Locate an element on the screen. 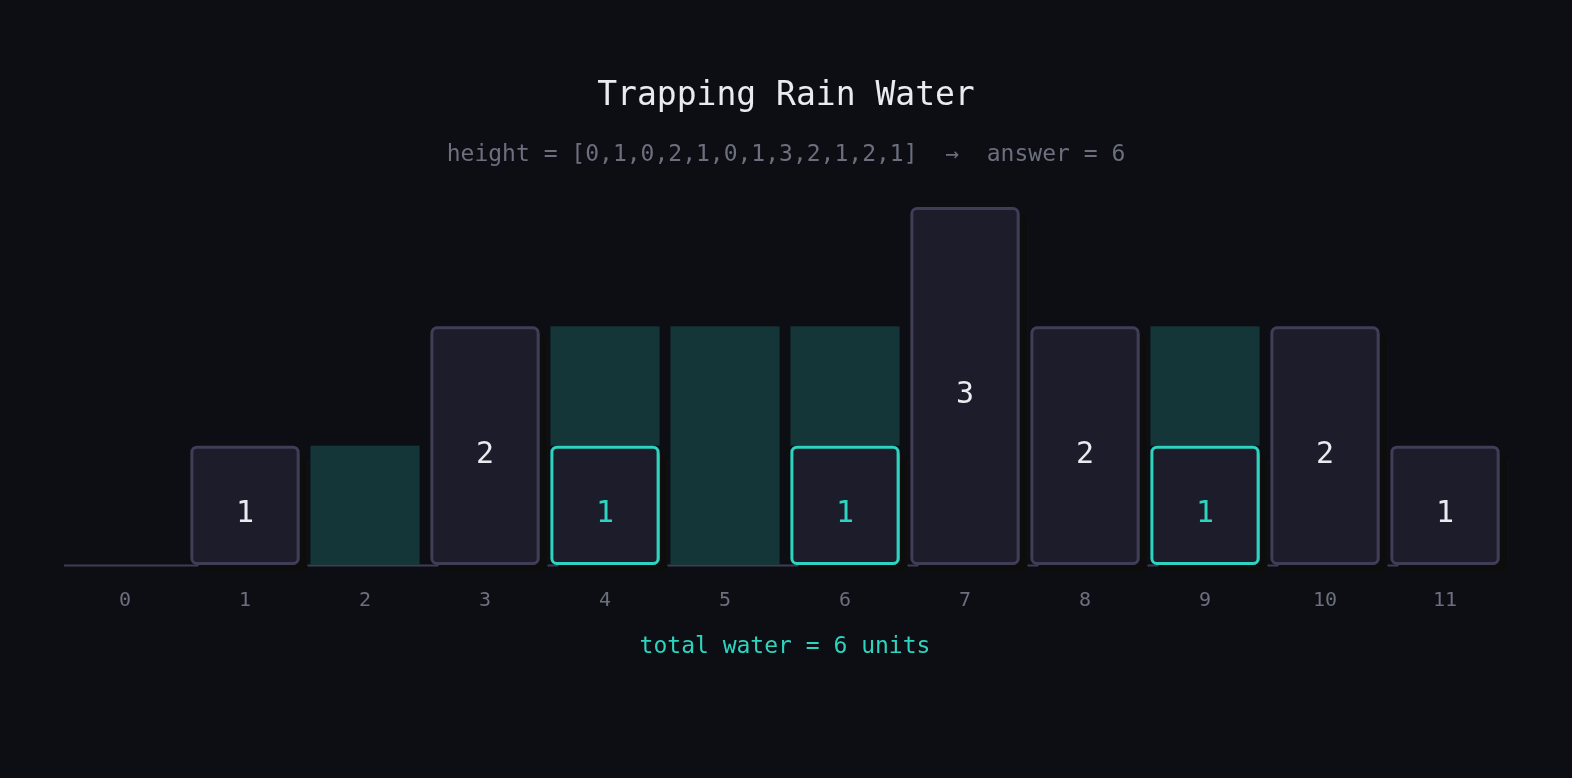 This screenshot has height=778, width=1572. x-tick-label: 8 is located at coordinates (1085, 599).